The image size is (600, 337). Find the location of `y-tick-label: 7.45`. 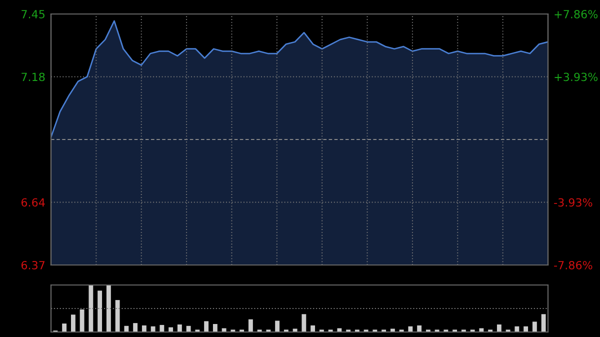

y-tick-label: 7.45 is located at coordinates (33, 14).